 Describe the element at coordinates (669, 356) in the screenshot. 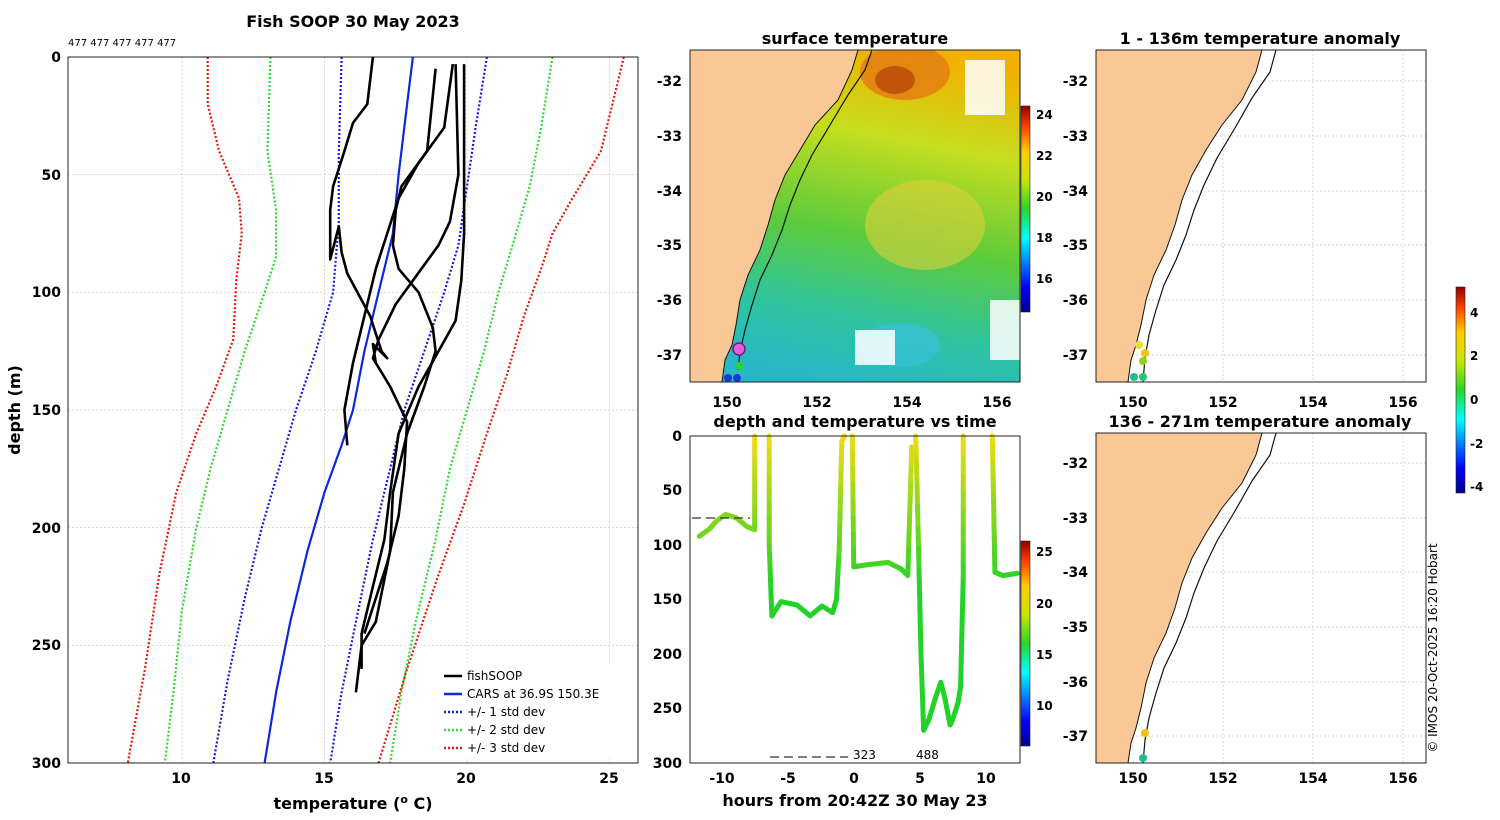

I see `sst-ytick: -37` at that location.